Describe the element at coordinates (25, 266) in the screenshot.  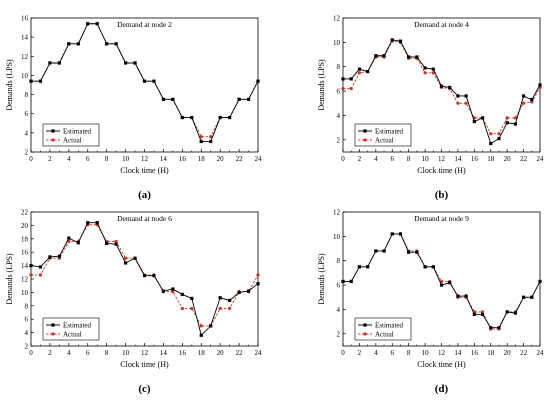
I see `y-tick-label: 14` at that location.